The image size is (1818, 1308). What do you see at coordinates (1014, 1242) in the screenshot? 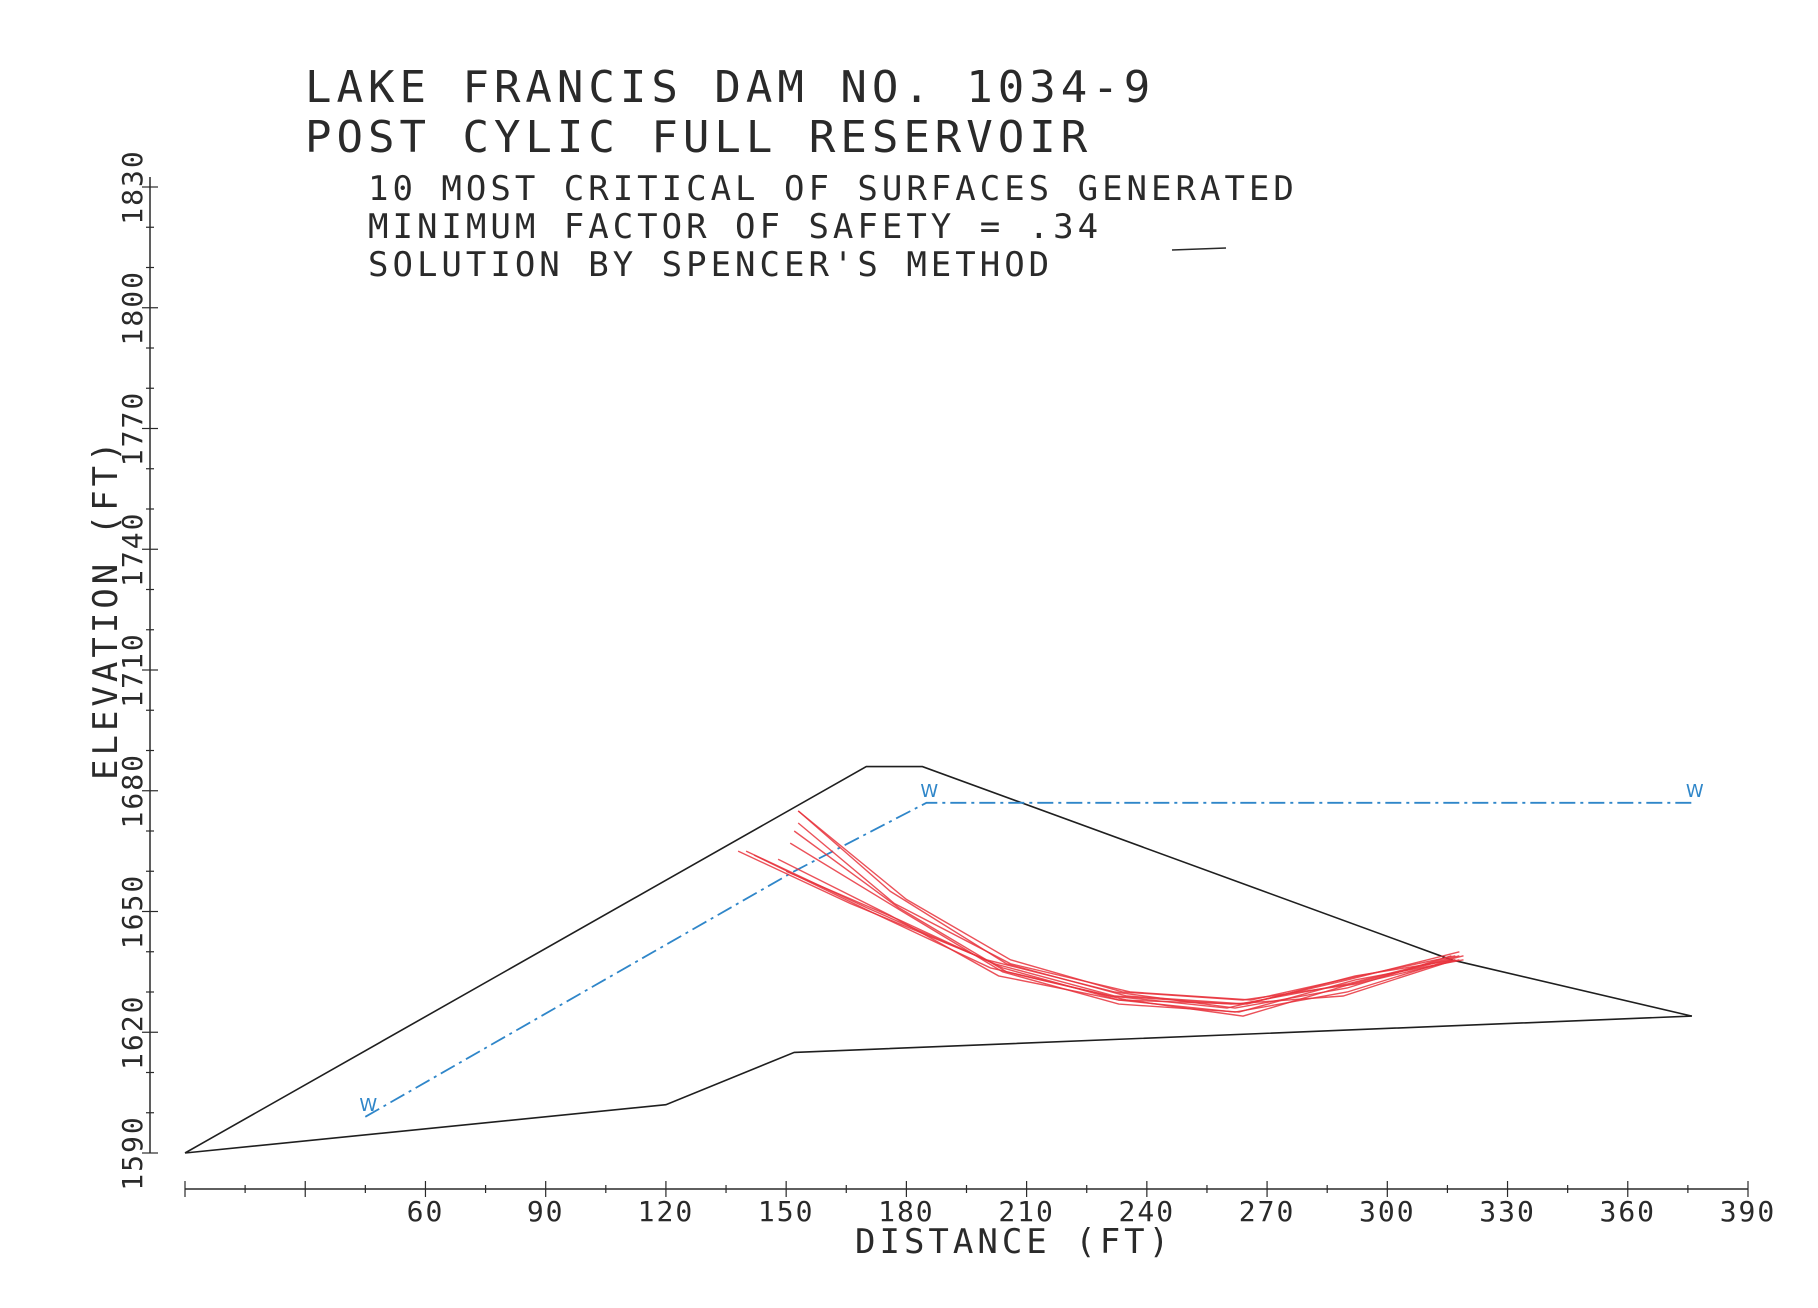
I see `x-axis-label: DISTANCE (FT)` at bounding box center [1014, 1242].